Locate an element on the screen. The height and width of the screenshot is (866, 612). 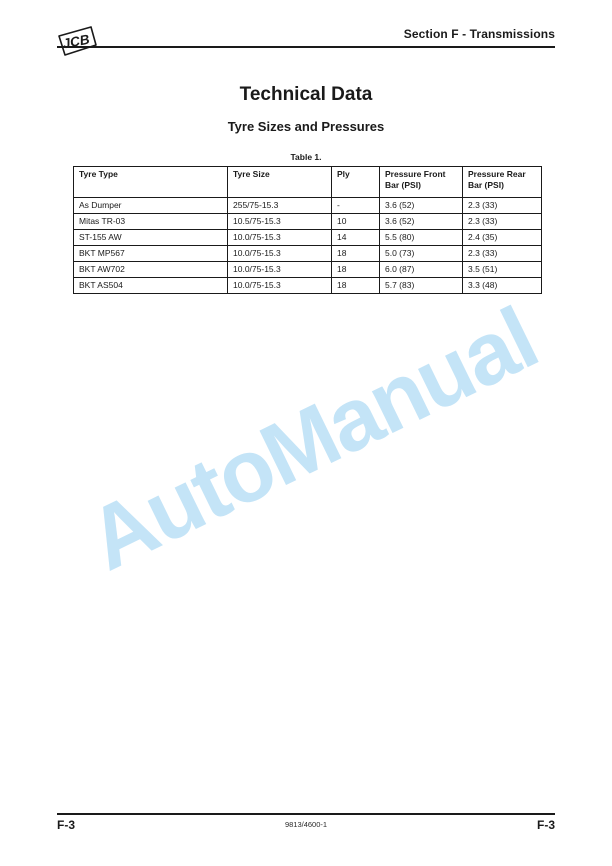
table-cell: Mitas TR-03 is located at coordinates (150, 221).